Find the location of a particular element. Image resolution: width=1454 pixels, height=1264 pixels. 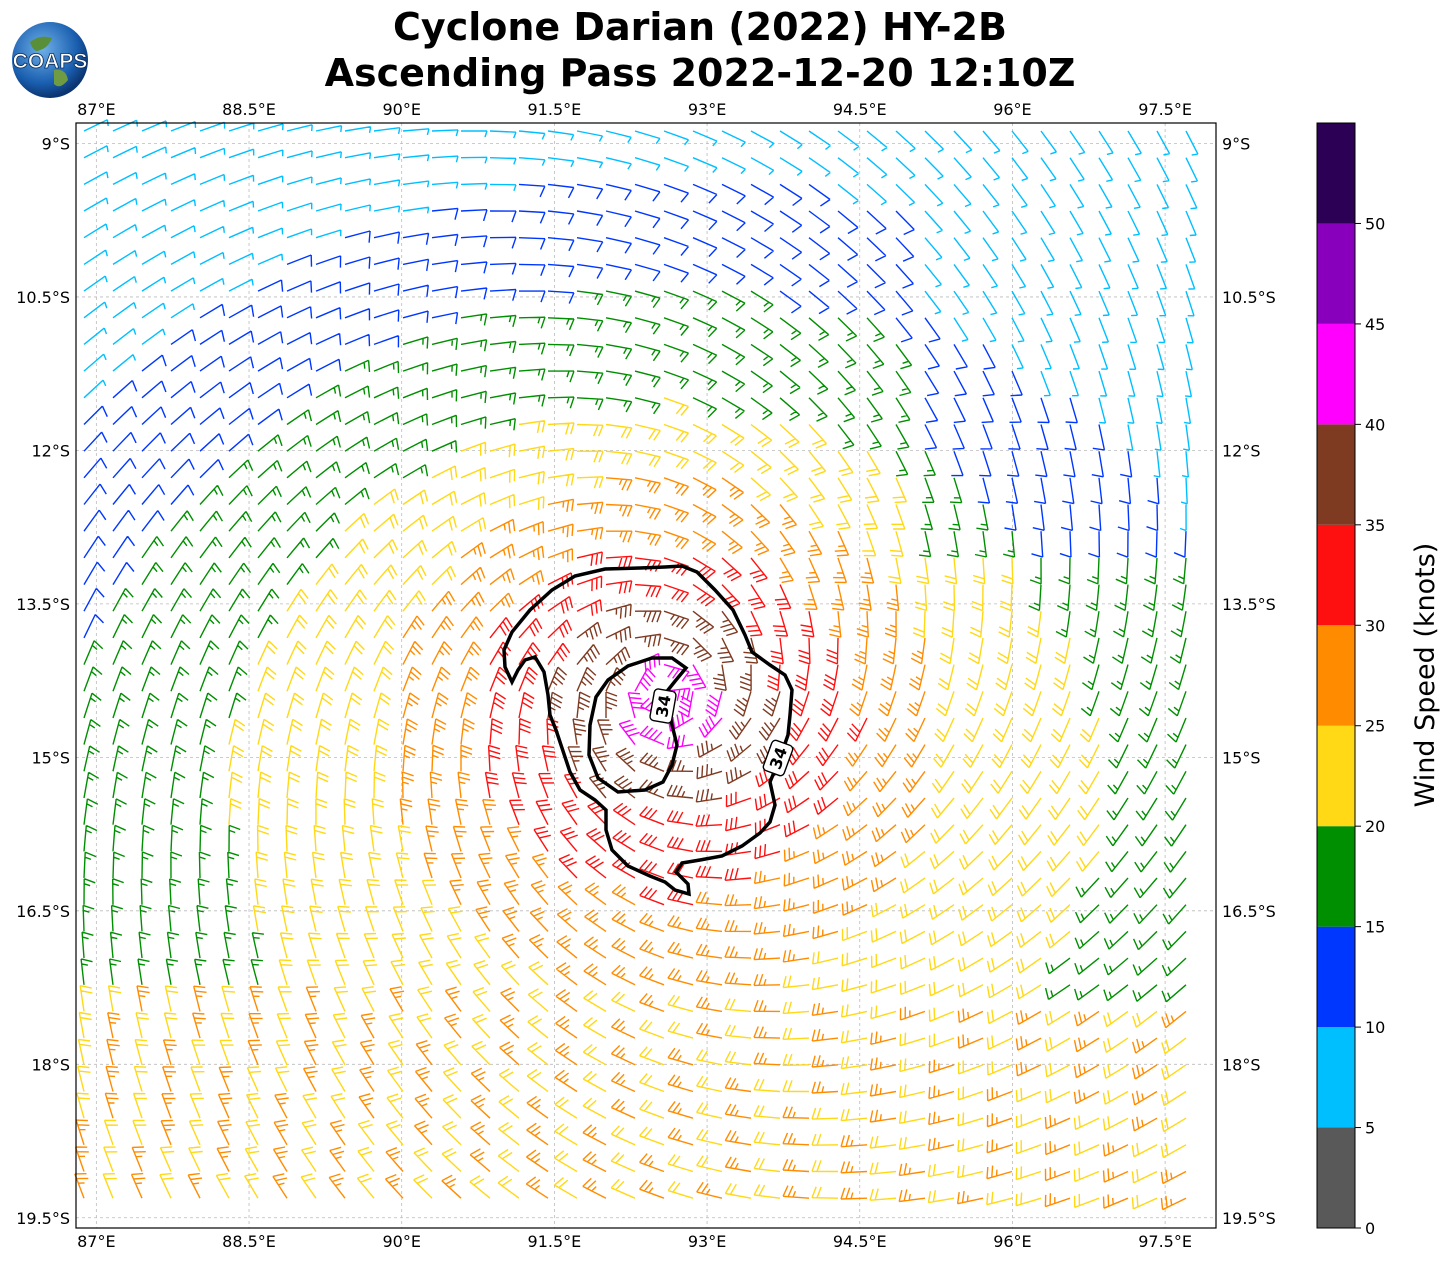

contour-label-left-text: 34 is located at coordinates (663, 705).